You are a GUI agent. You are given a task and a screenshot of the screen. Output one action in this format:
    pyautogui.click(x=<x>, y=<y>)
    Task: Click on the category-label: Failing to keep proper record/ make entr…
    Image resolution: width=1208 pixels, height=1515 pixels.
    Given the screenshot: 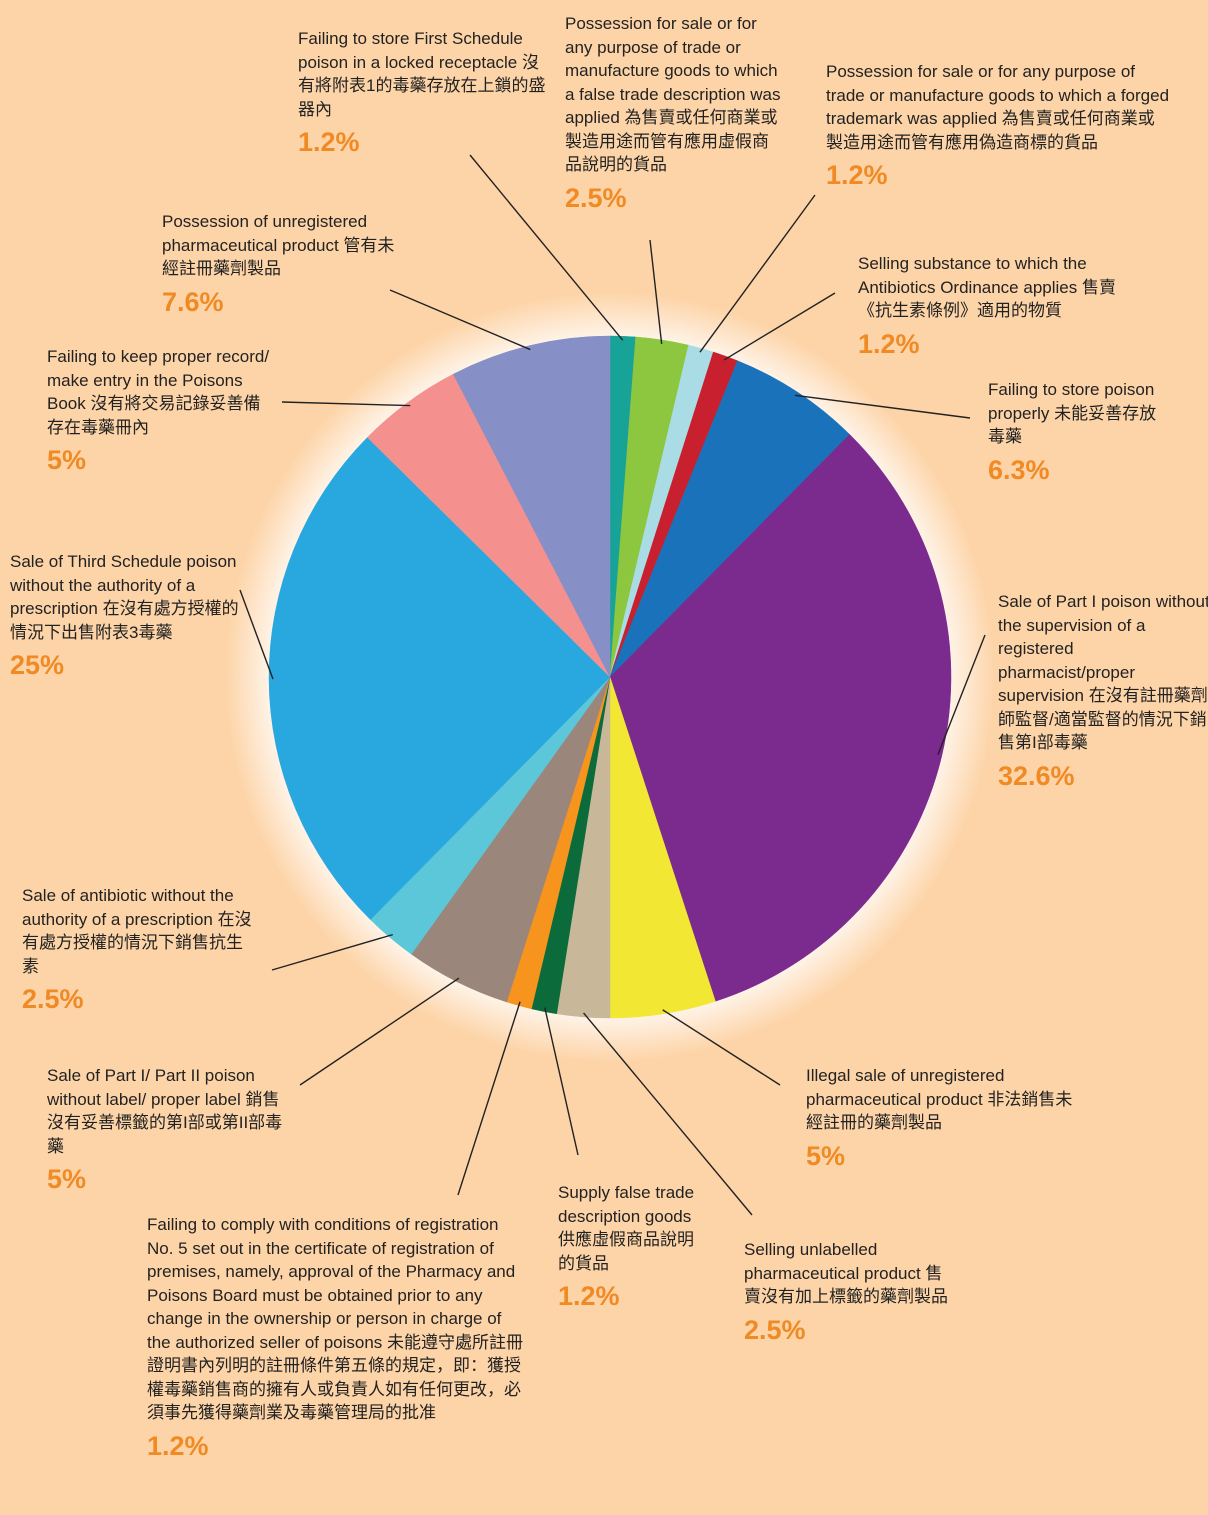 What is the action you would take?
    pyautogui.click(x=158, y=392)
    